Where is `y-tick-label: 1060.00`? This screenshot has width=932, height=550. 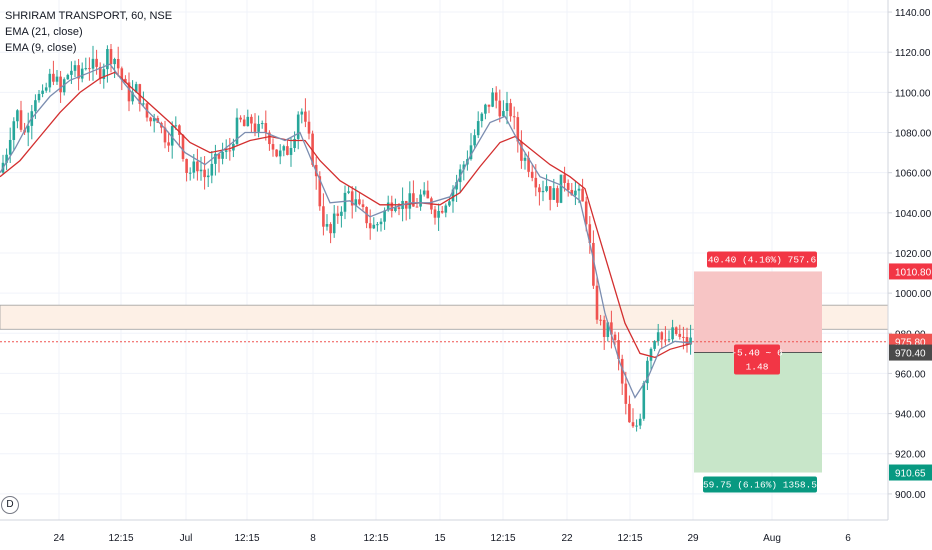
y-tick-label: 1060.00 is located at coordinates (913, 174).